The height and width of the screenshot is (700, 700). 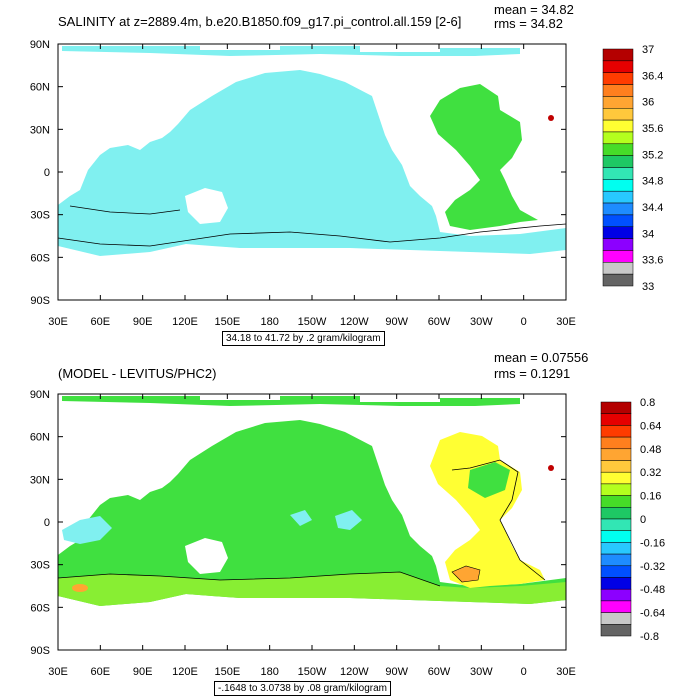 I want to click on colorbar-label: 0.64, so click(x=650, y=426).